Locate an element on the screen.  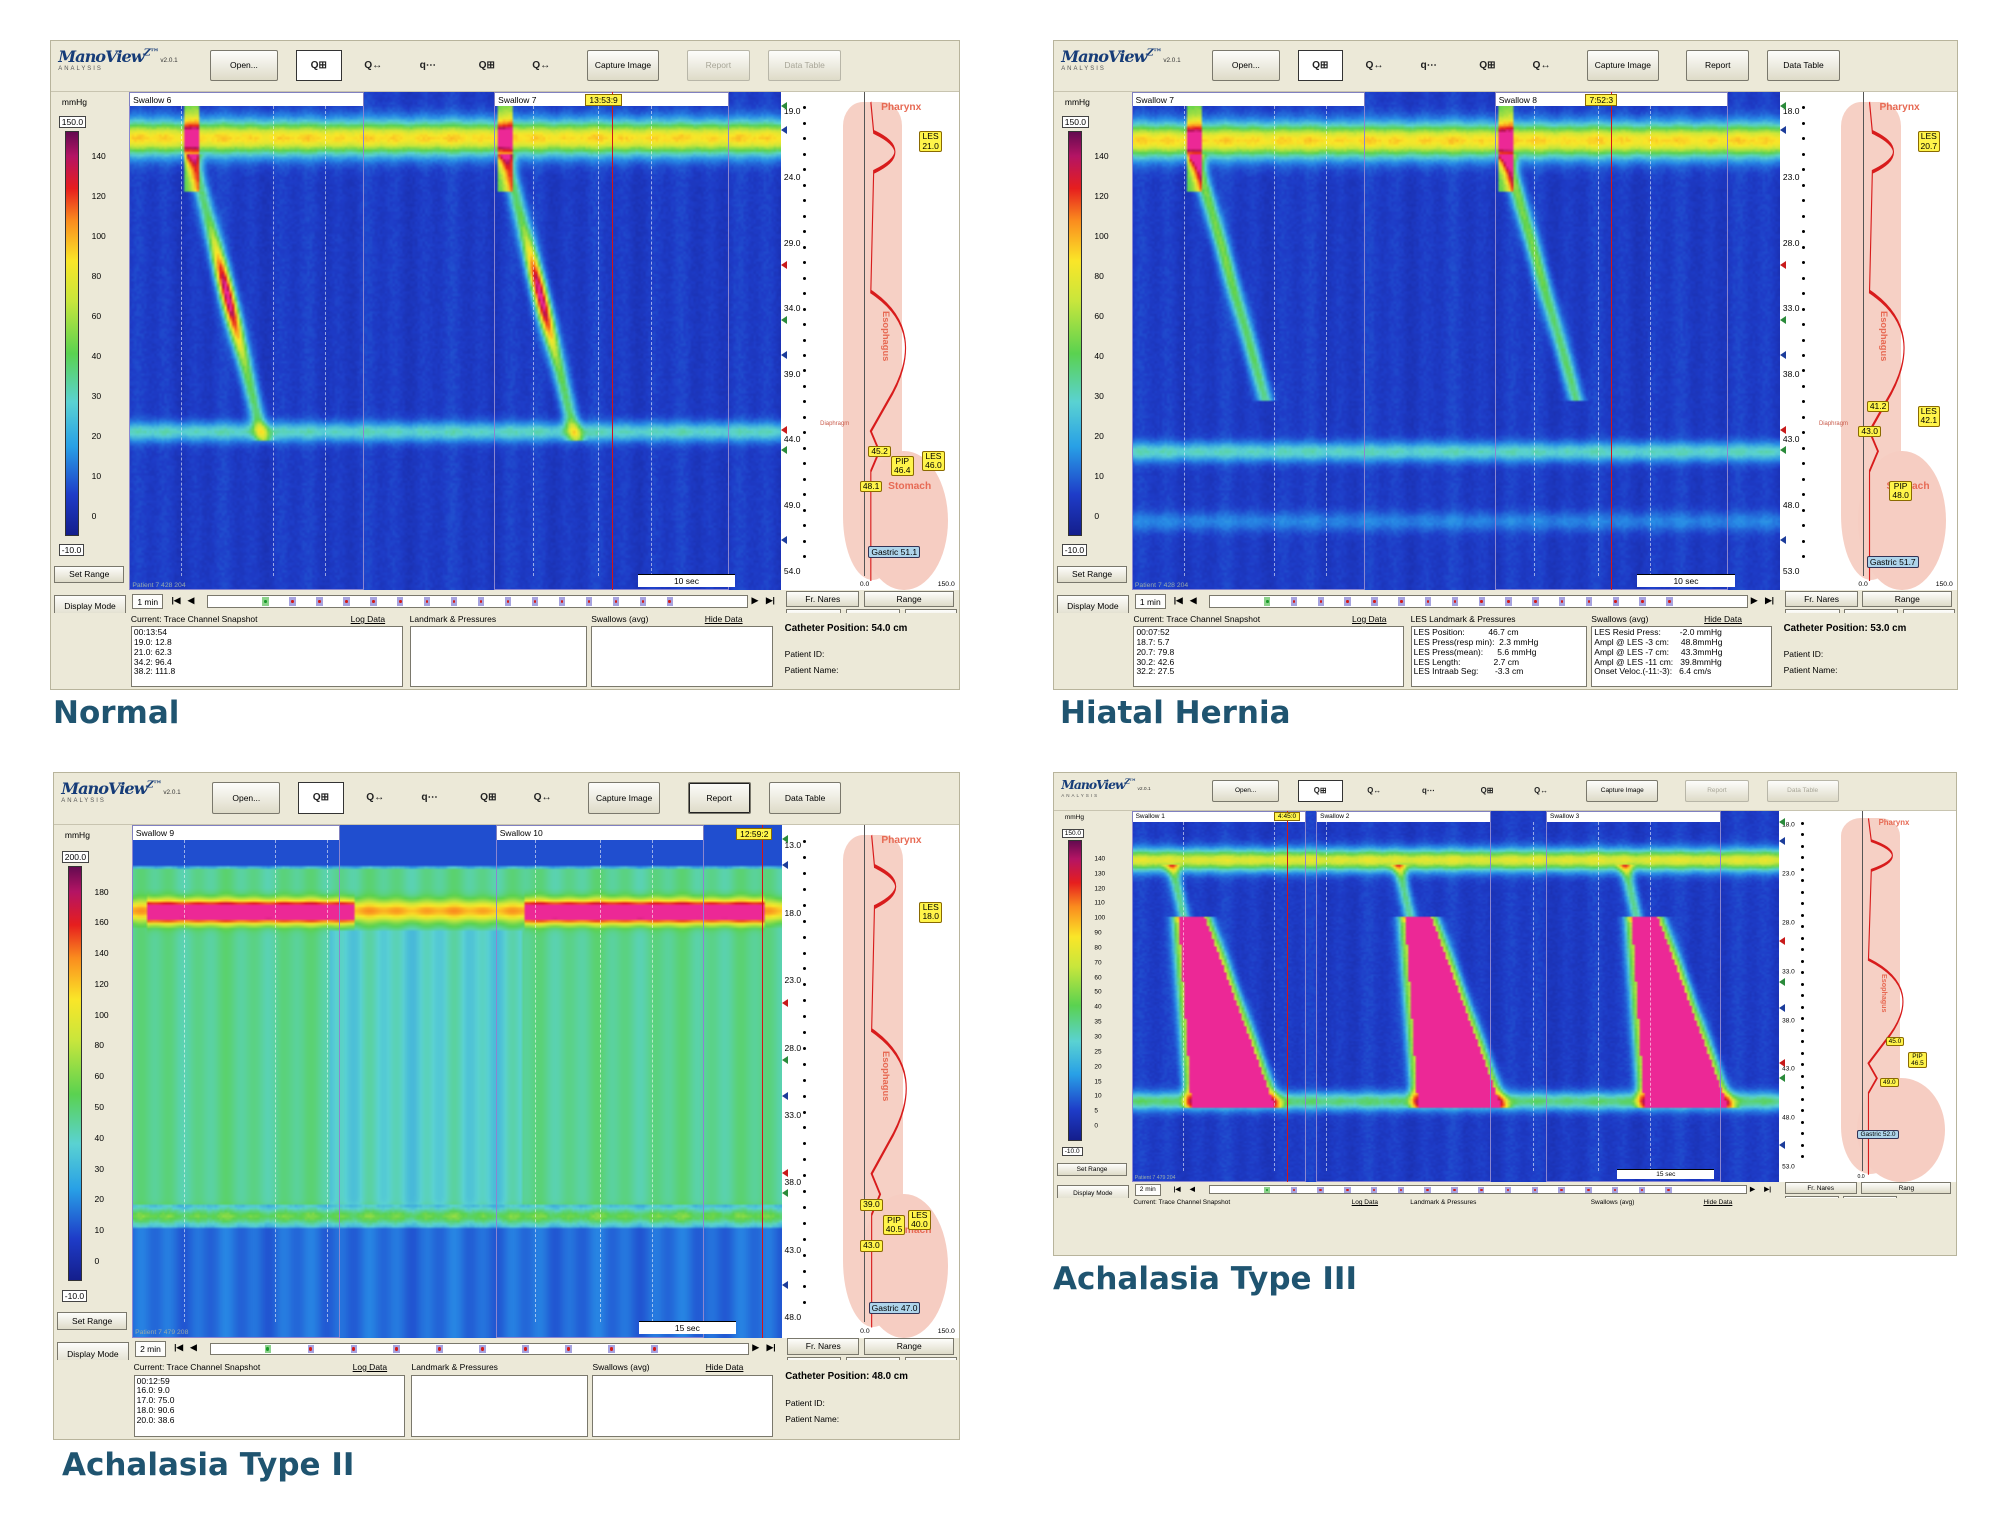
scale-max-input: 200.0 is located at coordinates (75, 856).